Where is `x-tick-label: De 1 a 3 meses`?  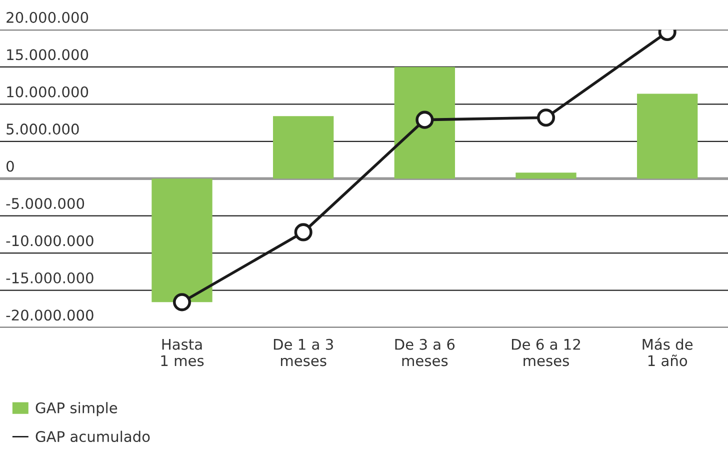 x-tick-label: De 1 a 3 meses is located at coordinates (303, 352).